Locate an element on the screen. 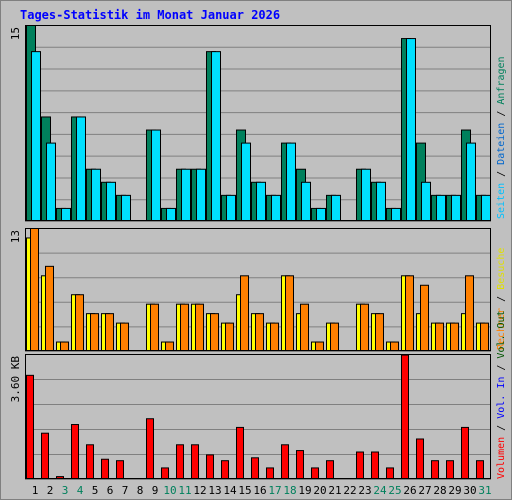 The width and height of the screenshot is (512, 501). x-tick-label: 12 is located at coordinates (199, 490).